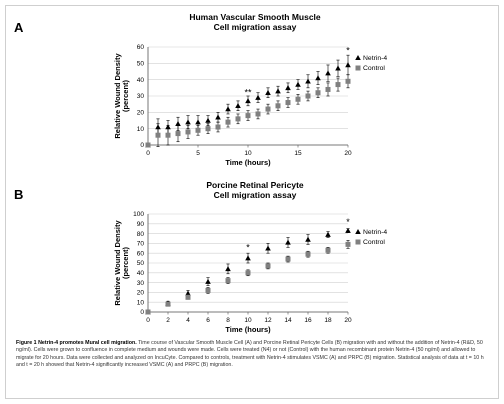 This screenshot has height=404, width=504. I want to click on x-tick-label: 14, so click(288, 320).